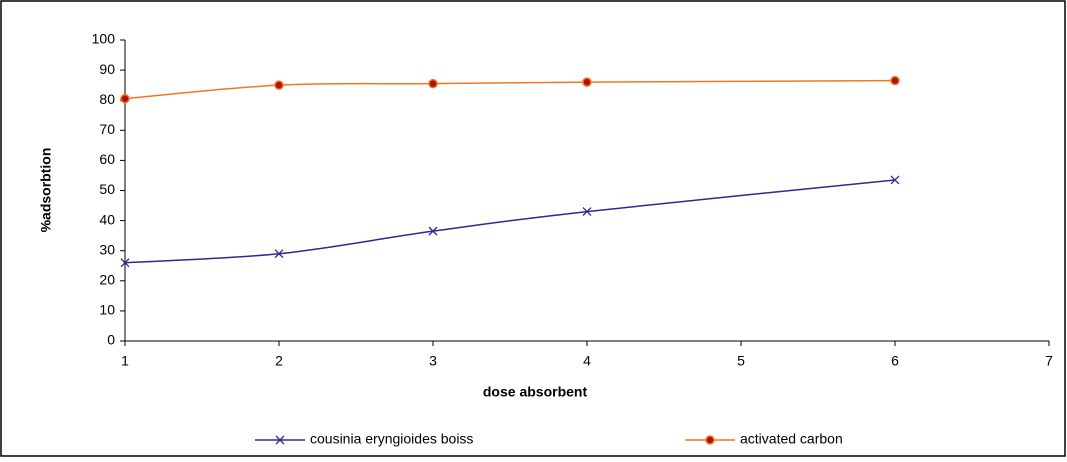  Describe the element at coordinates (107, 189) in the screenshot. I see `y-tick-label: 50` at that location.